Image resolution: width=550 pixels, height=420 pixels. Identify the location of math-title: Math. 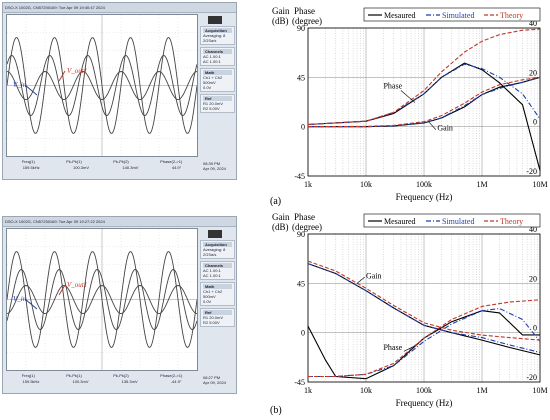
(217, 286).